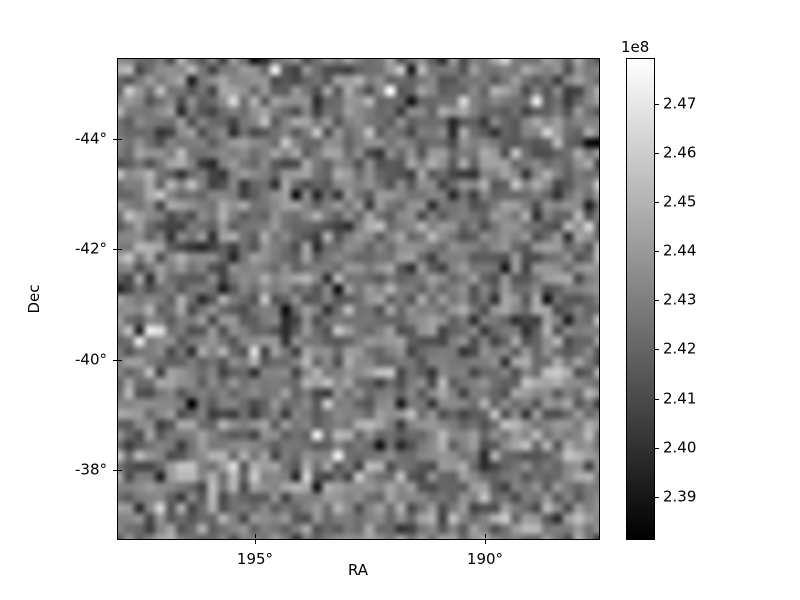  Describe the element at coordinates (680, 201) in the screenshot. I see `colorbar-tick-label: 2.45` at that location.